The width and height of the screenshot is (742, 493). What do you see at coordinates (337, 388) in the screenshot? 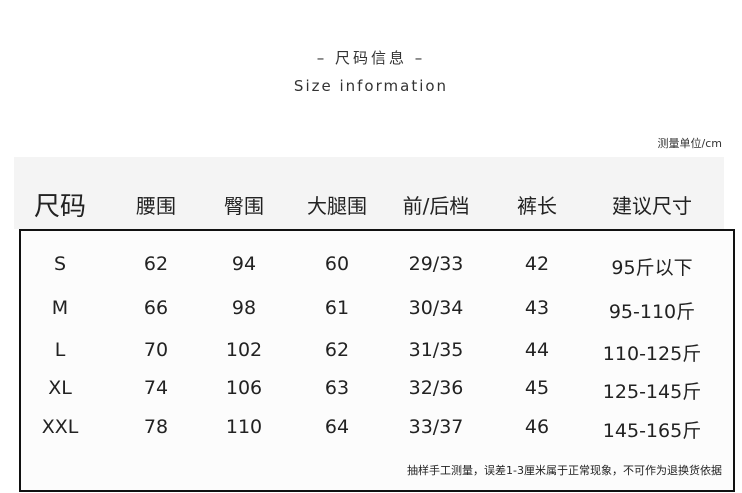
I see `table-cell: 63` at bounding box center [337, 388].